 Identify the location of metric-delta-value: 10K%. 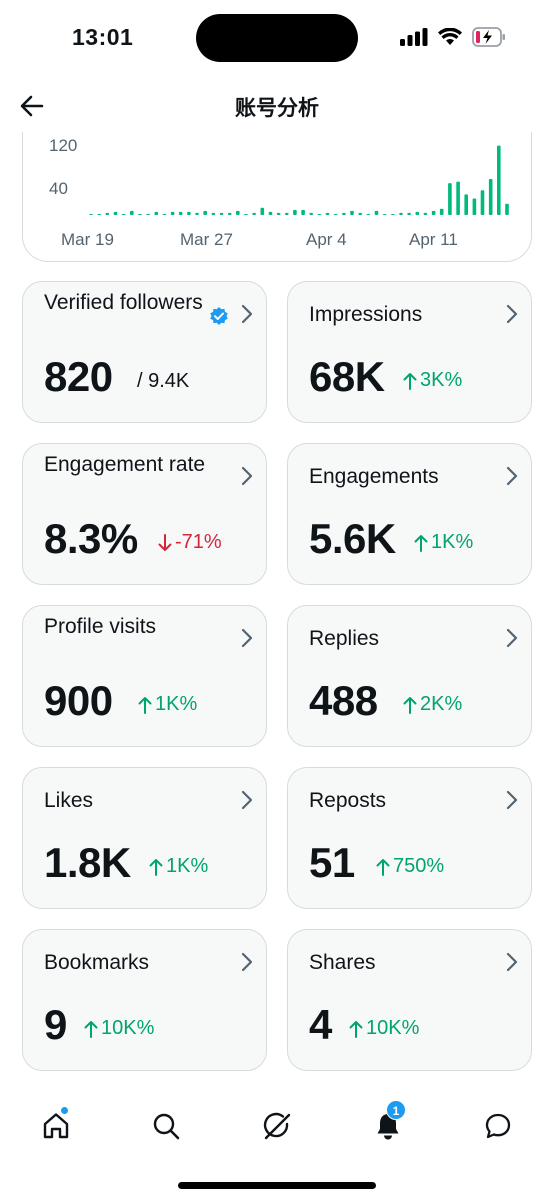
(393, 1028).